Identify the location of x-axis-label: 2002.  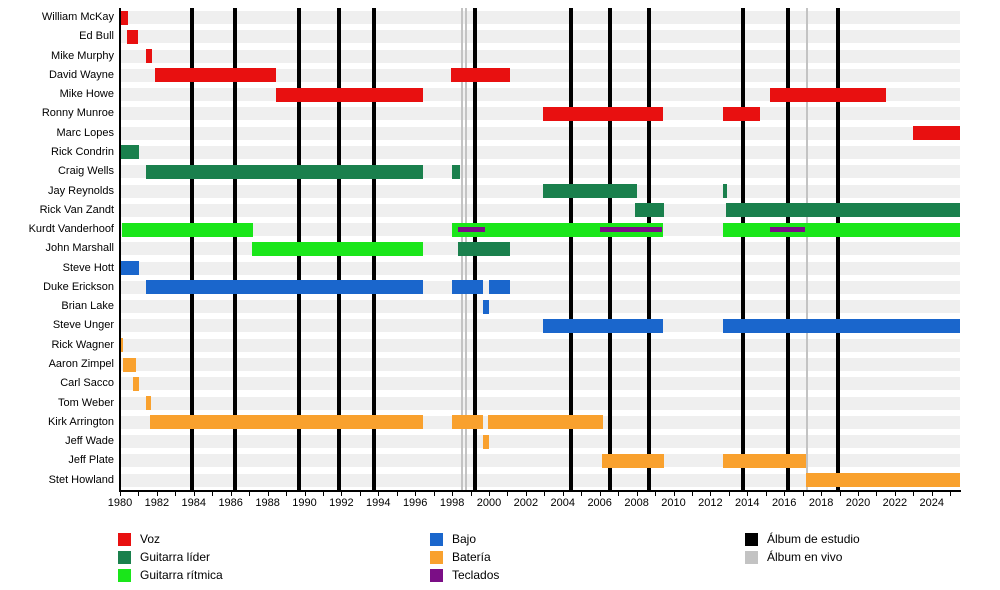
(526, 503).